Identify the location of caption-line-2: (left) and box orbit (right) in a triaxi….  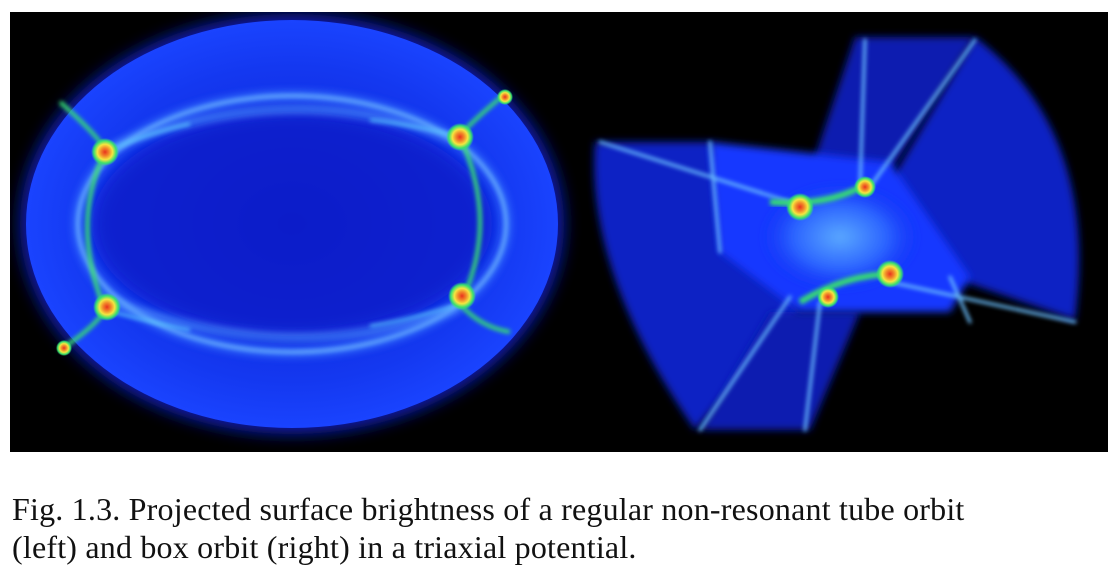
(324, 547).